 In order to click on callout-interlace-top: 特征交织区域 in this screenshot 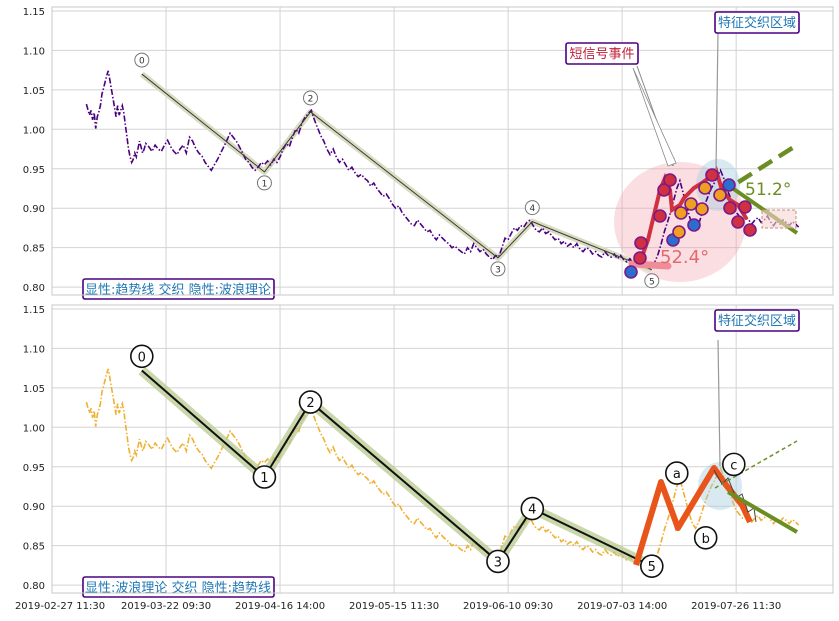, I will do `click(757, 22)`.